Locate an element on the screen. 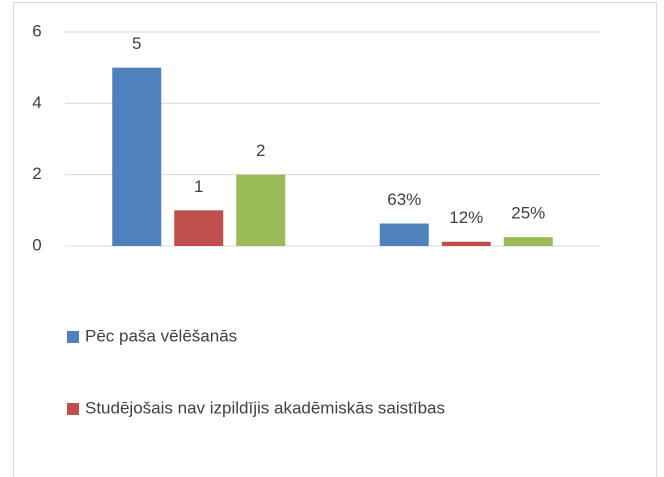  y-tick-label: 0 is located at coordinates (36, 244).